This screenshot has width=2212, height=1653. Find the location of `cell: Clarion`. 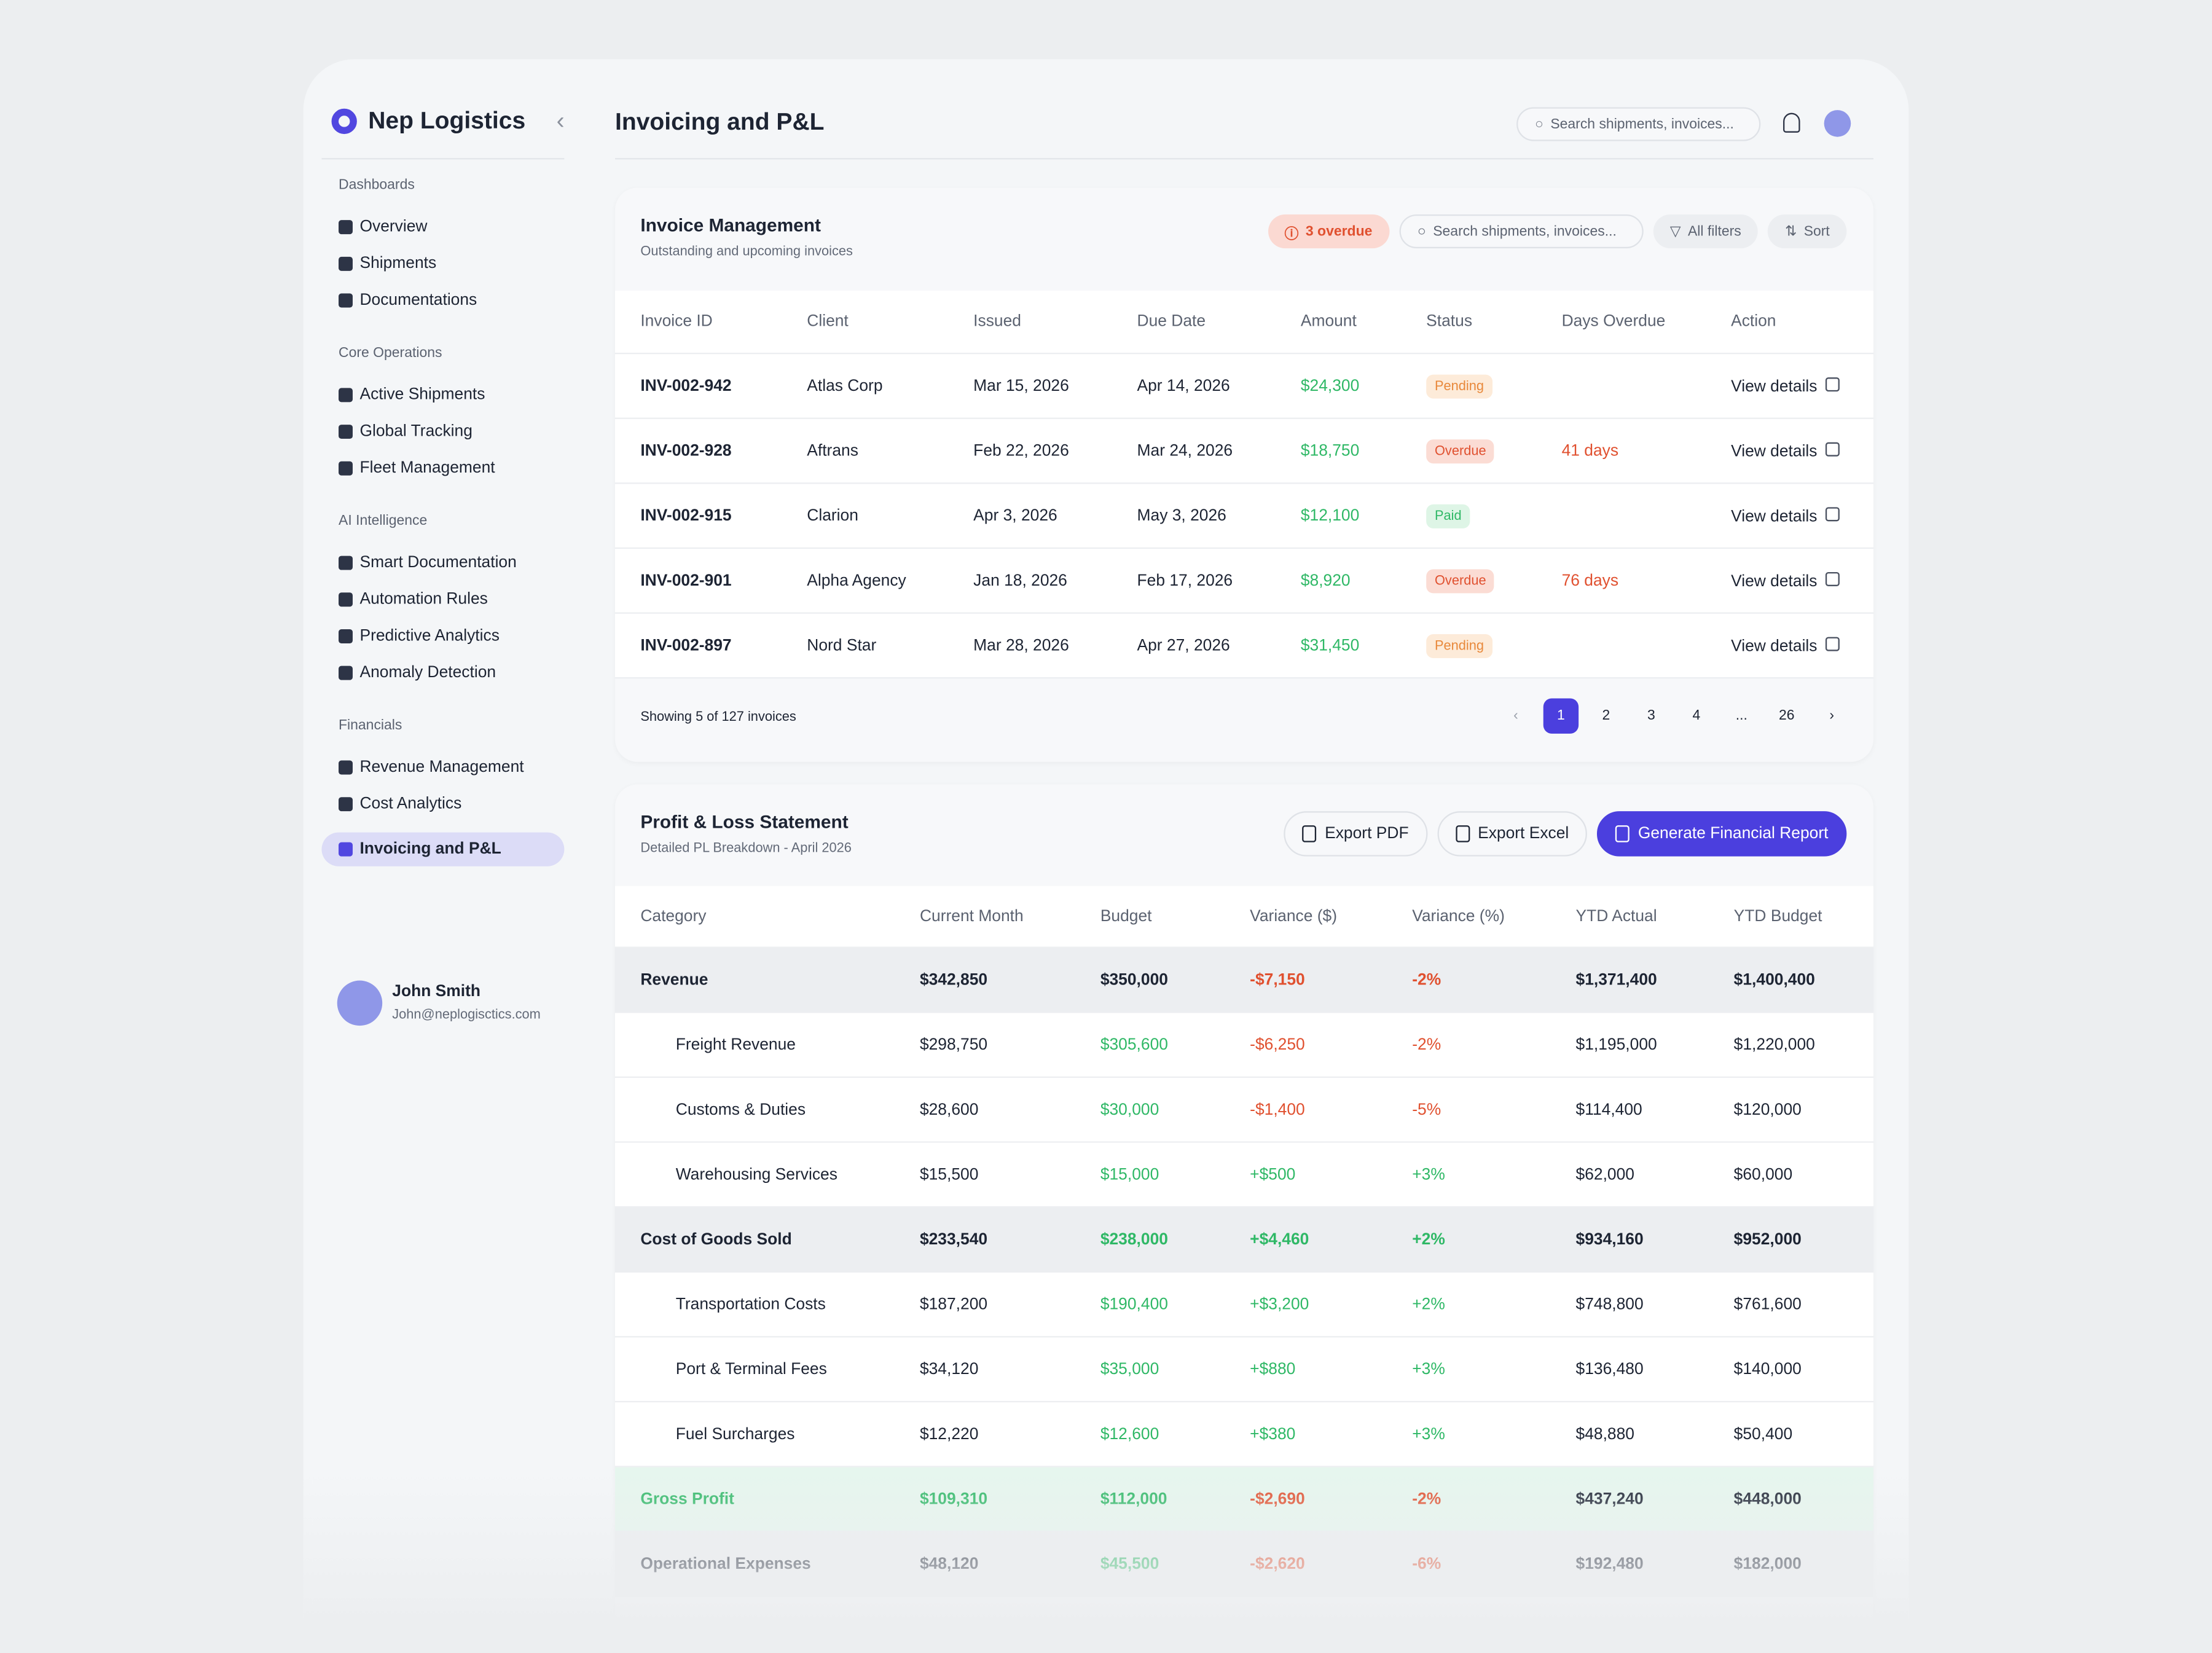

cell: Clarion is located at coordinates (832, 515).